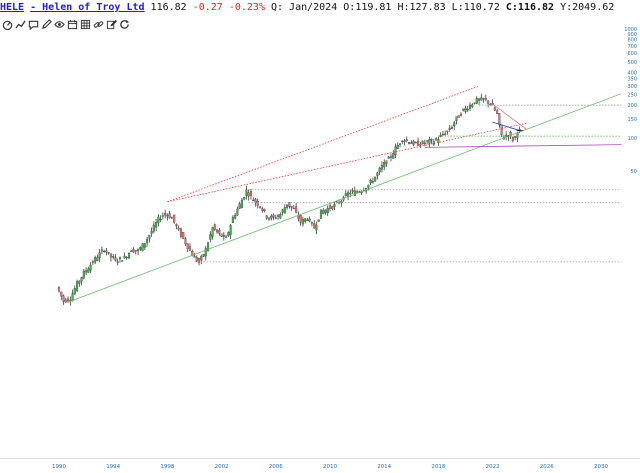 This screenshot has height=473, width=640. Describe the element at coordinates (632, 54) in the screenshot. I see `y-tick-label: 600` at that location.